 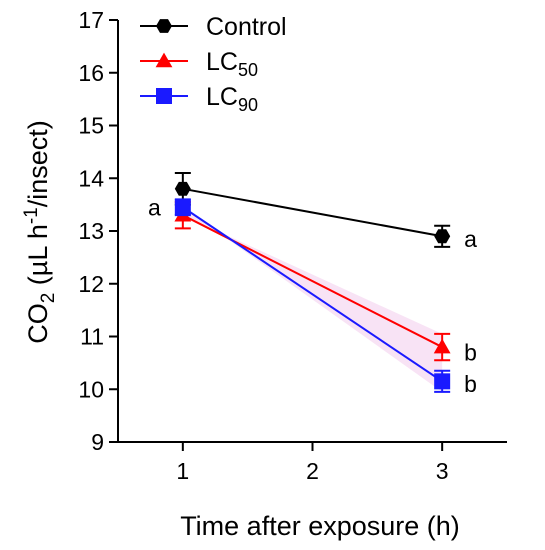 What do you see at coordinates (97, 442) in the screenshot?
I see `y-tick-label: 9` at bounding box center [97, 442].